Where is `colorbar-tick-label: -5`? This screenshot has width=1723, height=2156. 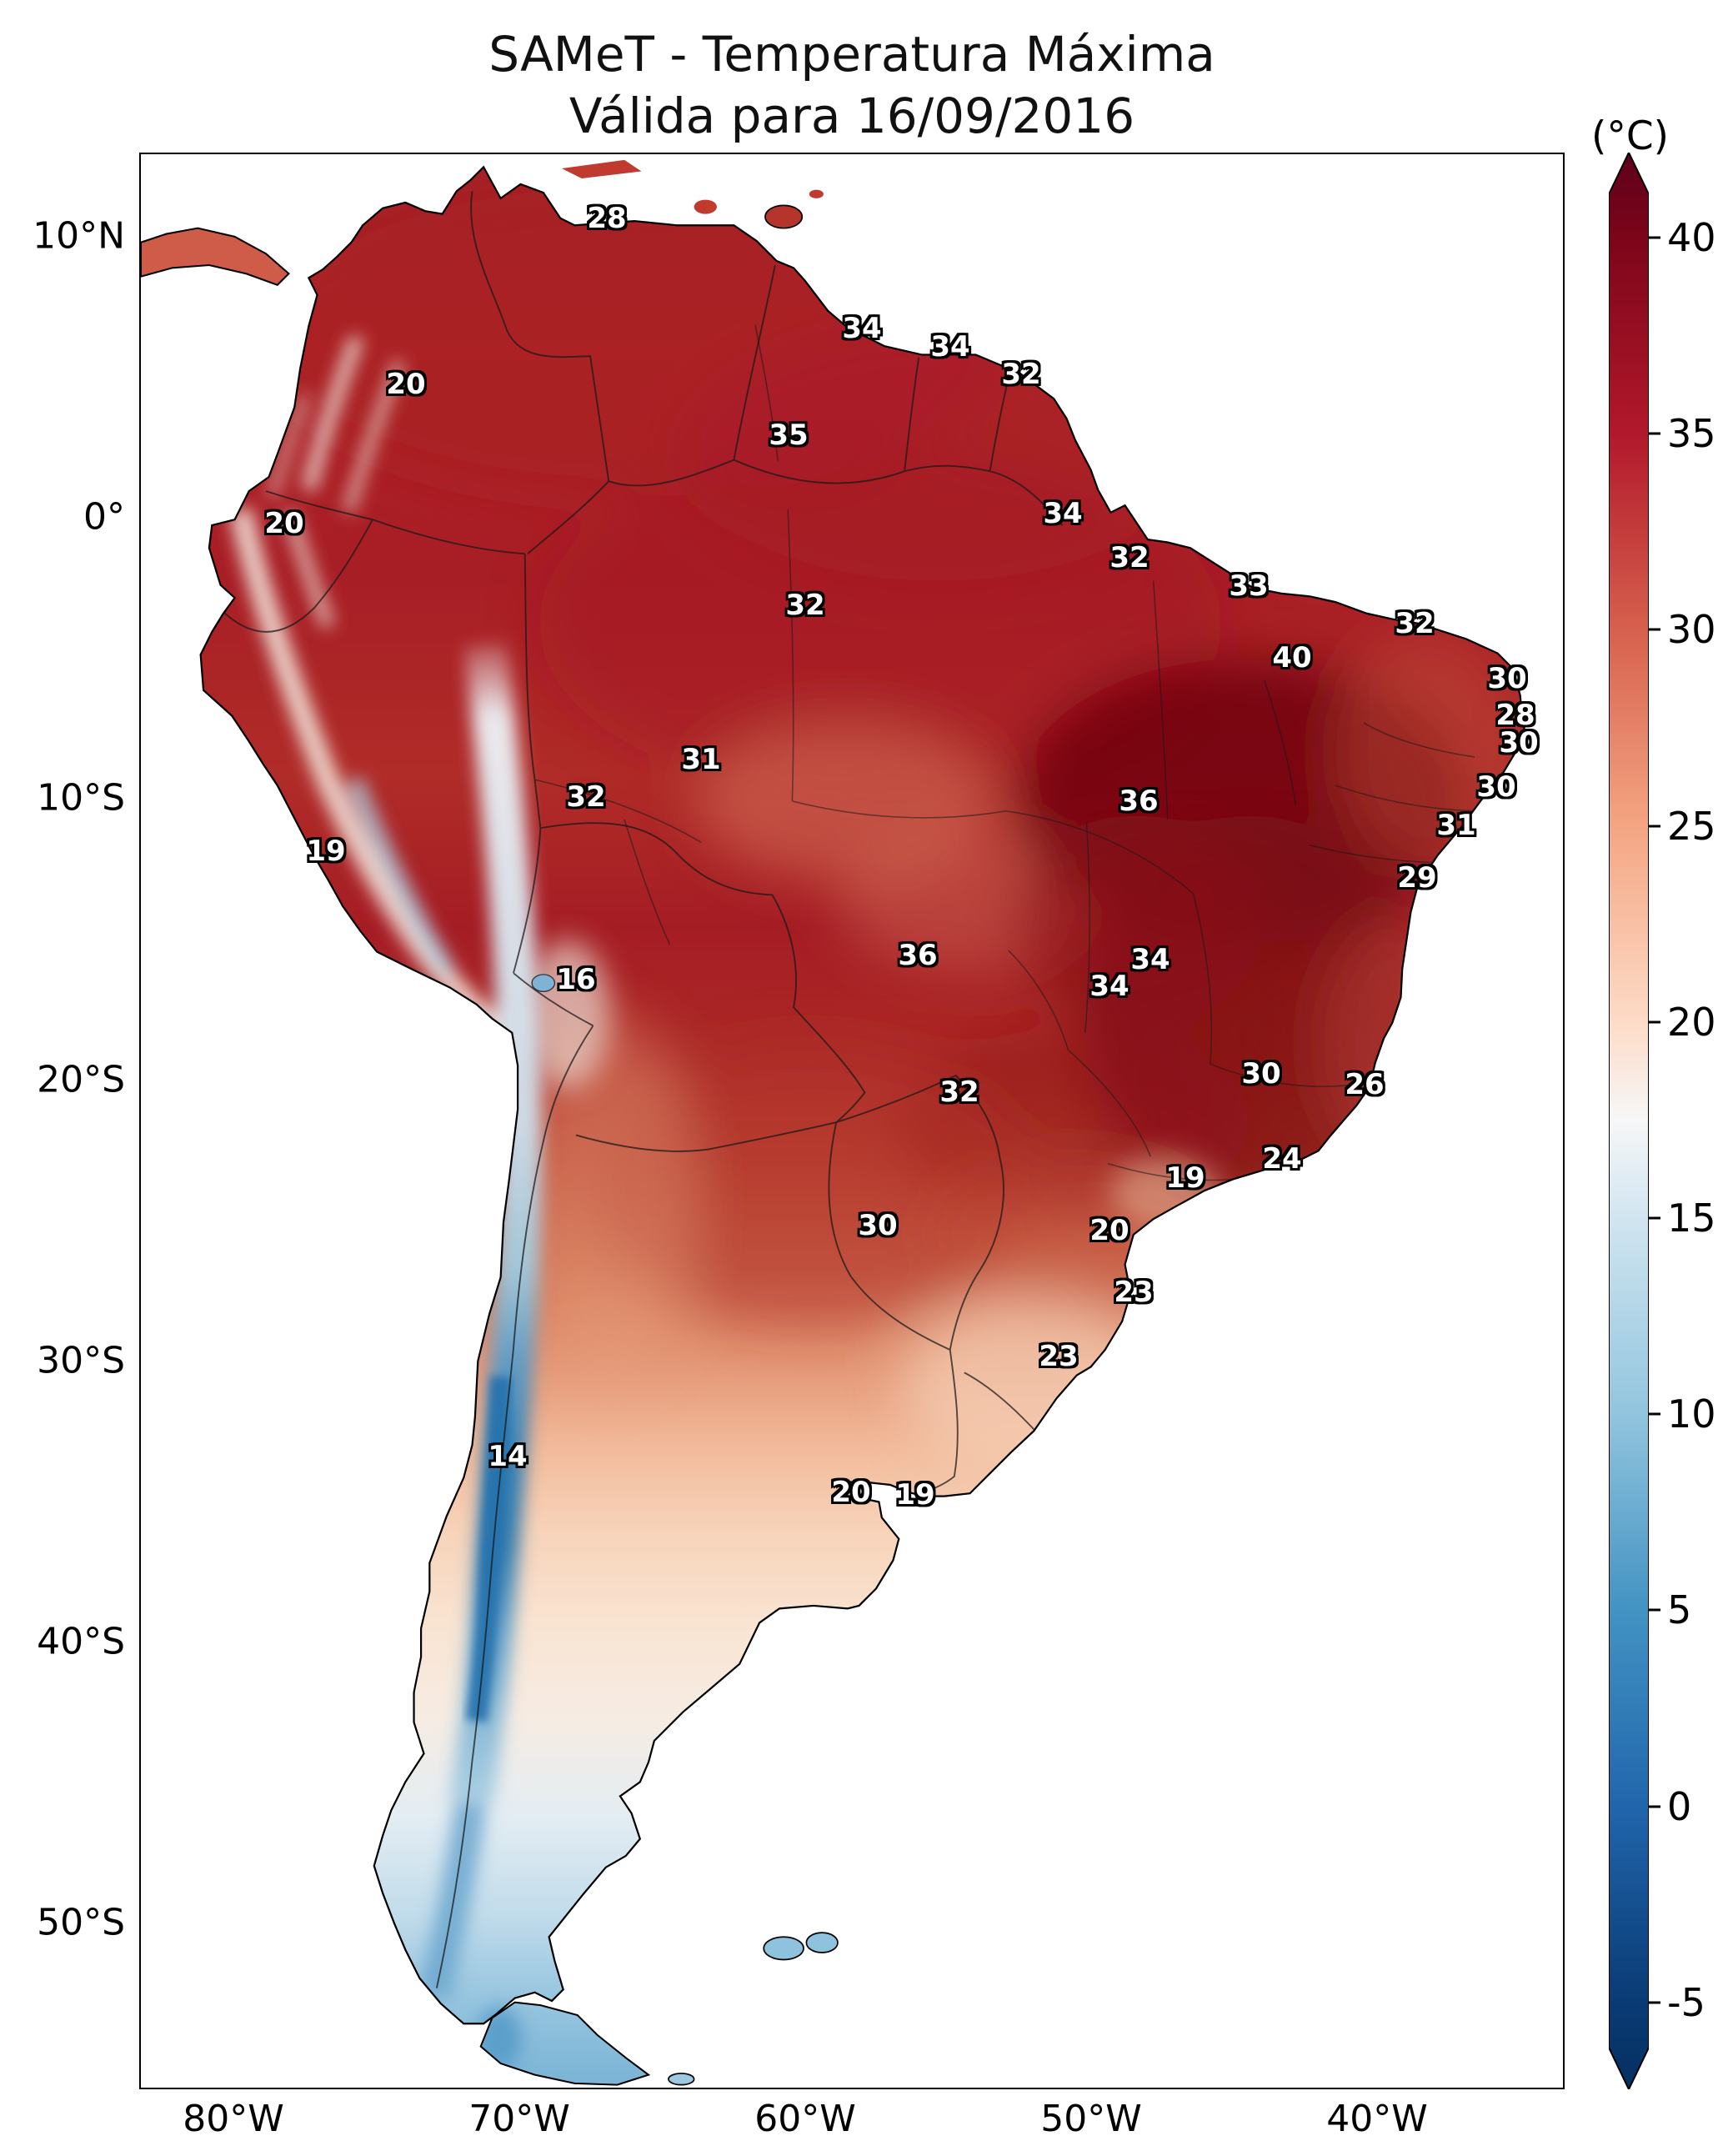 colorbar-tick-label: -5 is located at coordinates (1686, 2002).